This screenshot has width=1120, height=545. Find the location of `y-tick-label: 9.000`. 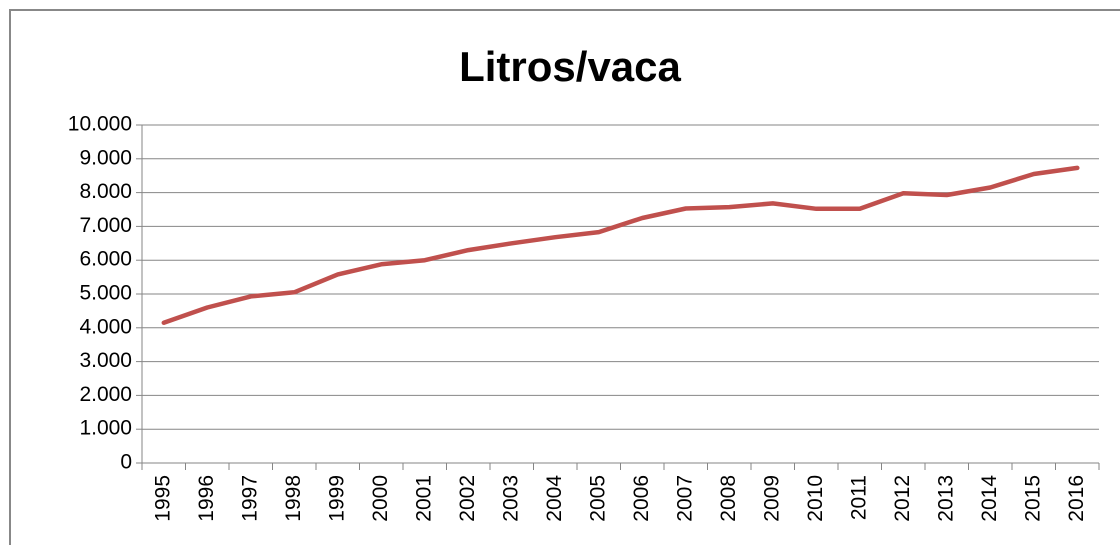

y-tick-label: 9.000 is located at coordinates (105, 157).